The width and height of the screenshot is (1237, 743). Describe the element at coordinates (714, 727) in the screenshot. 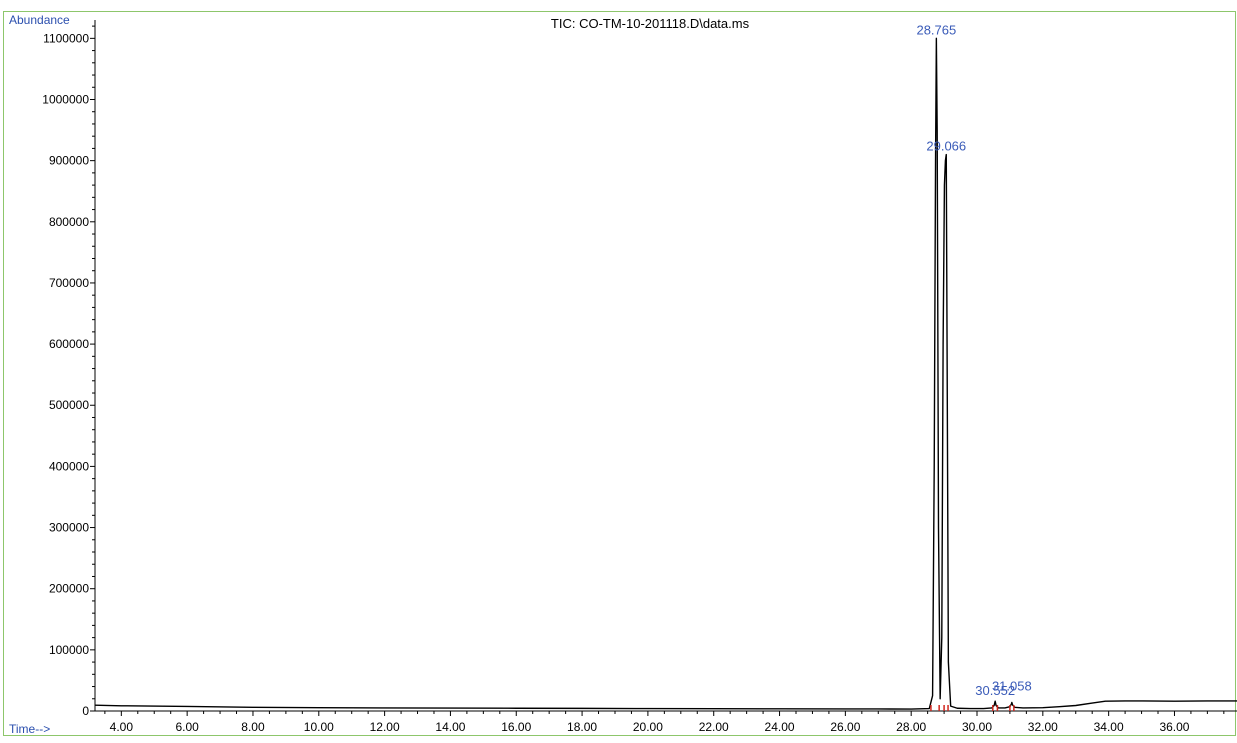

I see `x-tick-label: 22.00` at that location.